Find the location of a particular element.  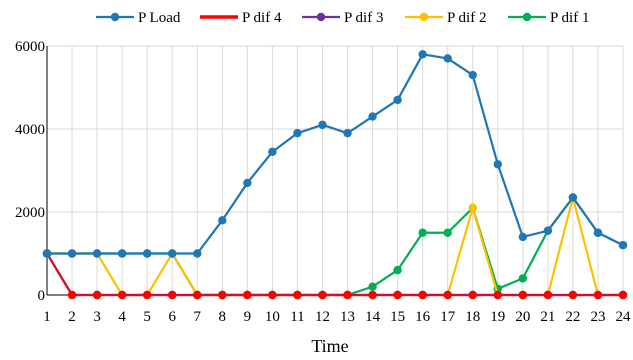

x-tick-label: 20 is located at coordinates (522, 317).